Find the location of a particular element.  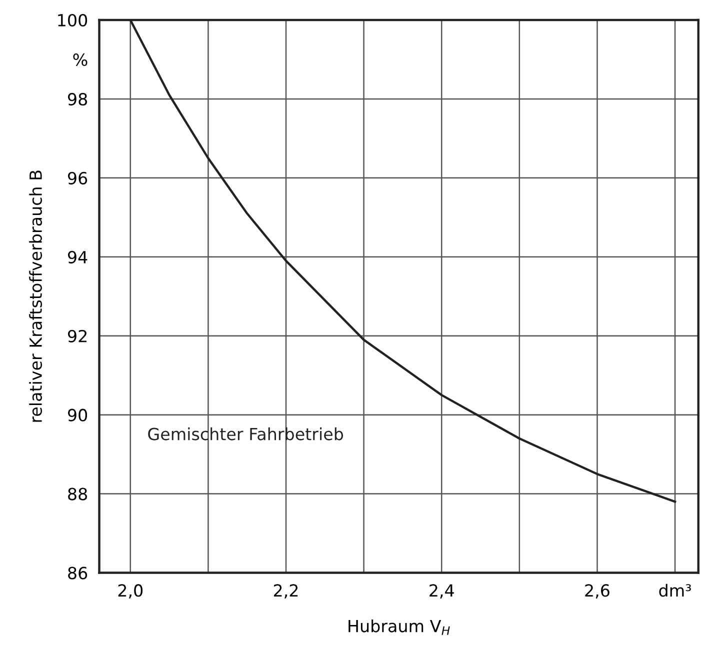

y-tick-label: % is located at coordinates (80, 59).